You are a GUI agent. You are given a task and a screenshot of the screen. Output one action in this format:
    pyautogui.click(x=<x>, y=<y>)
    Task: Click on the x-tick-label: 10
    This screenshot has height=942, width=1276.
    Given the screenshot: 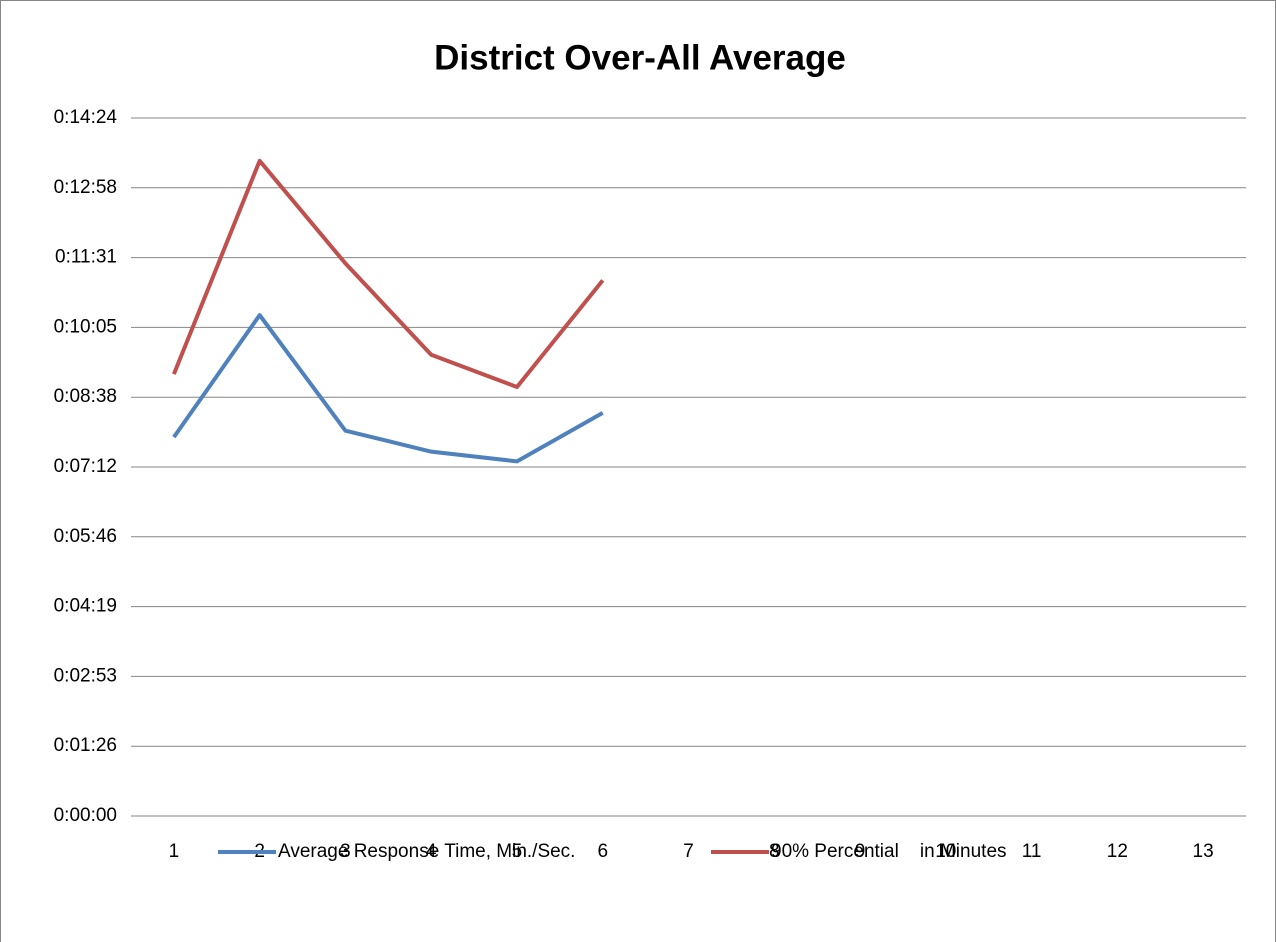 What is the action you would take?
    pyautogui.click(x=945, y=851)
    